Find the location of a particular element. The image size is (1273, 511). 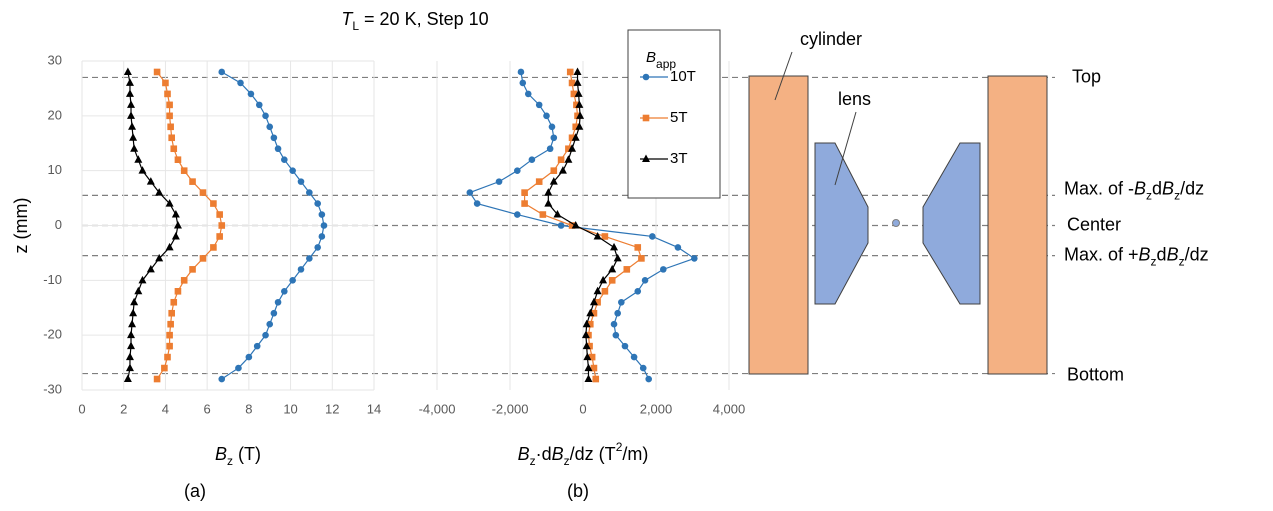

panel-label: (b) is located at coordinates (578, 491).